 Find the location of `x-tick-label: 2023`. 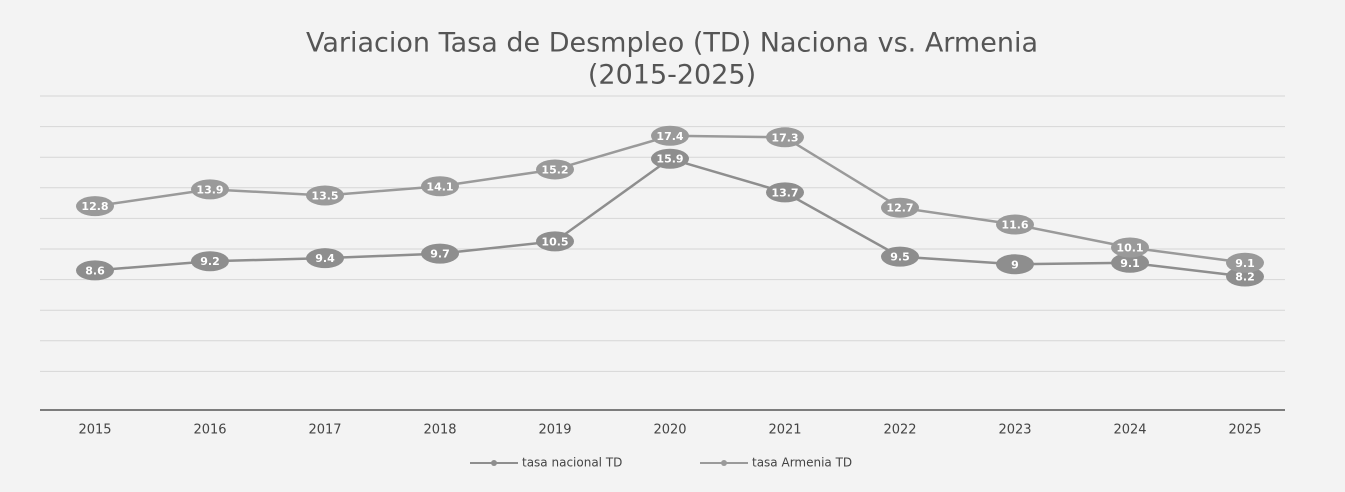

x-tick-label: 2023 is located at coordinates (1014, 430).